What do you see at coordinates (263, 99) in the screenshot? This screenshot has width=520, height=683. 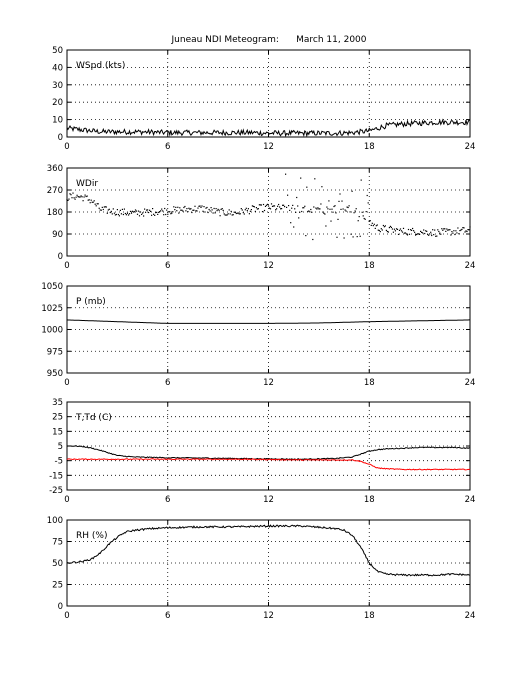 I see `panel-0: 0 6 12 18 24 0 10 20 30 40 50 WSpd (kts)` at bounding box center [263, 99].